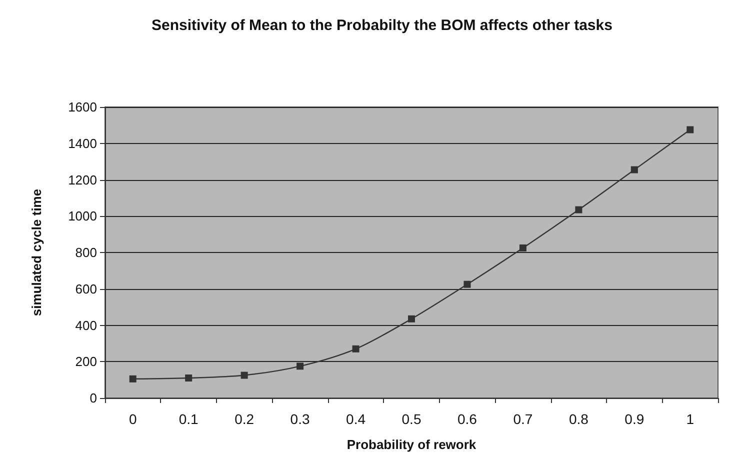  I want to click on x-tick-label: 0.2, so click(244, 419).